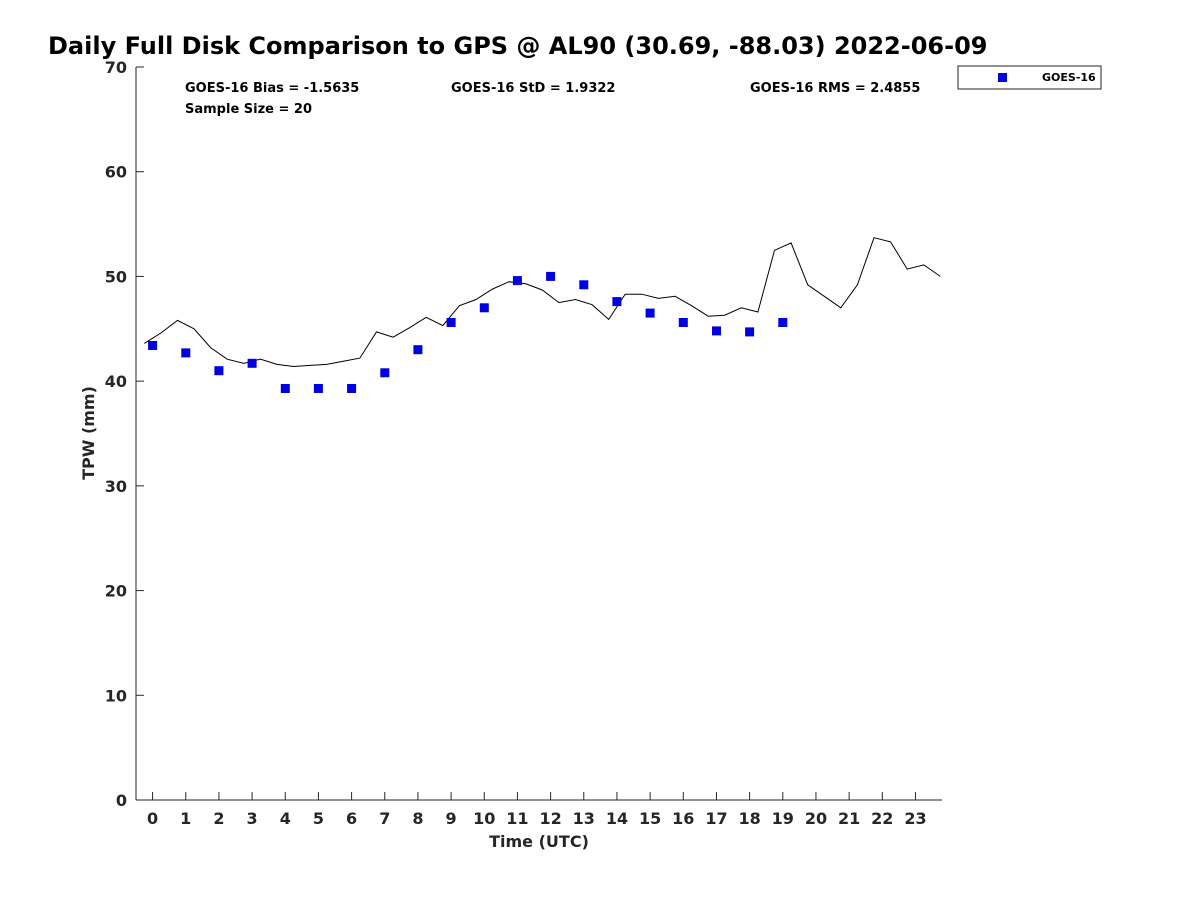 Image resolution: width=1200 pixels, height=900 pixels. Describe the element at coordinates (116, 591) in the screenshot. I see `y-tick-label: 20` at that location.